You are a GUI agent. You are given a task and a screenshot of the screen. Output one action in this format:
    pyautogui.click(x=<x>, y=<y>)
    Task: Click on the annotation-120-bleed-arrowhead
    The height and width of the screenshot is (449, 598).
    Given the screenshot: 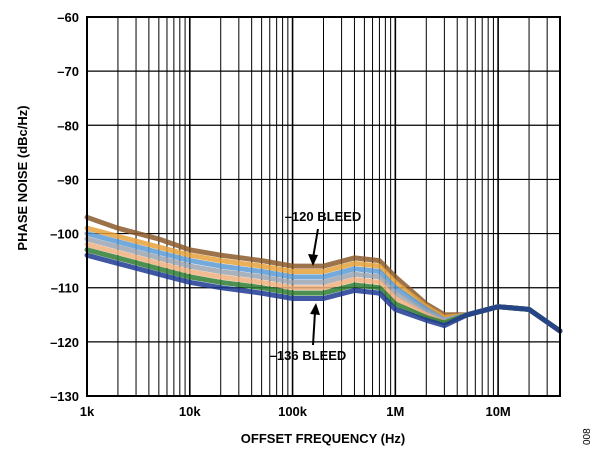 What is the action you would take?
    pyautogui.click(x=313, y=260)
    